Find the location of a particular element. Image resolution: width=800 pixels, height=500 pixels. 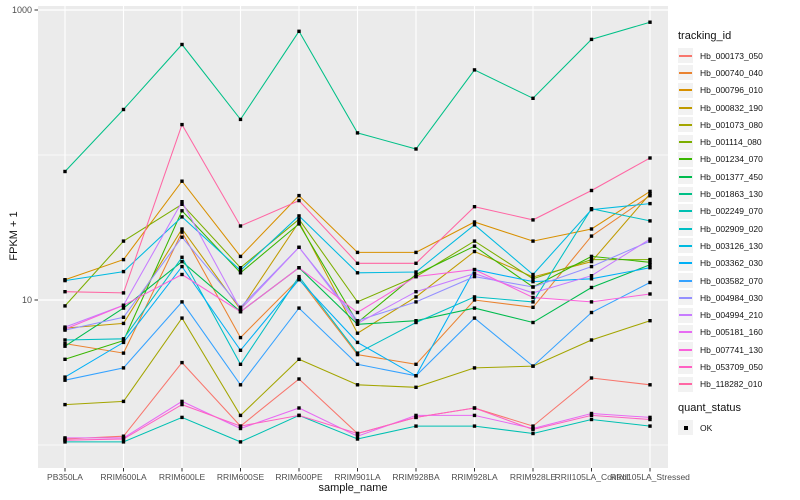

legend-label: Hb_004994_210 is located at coordinates (731, 315).